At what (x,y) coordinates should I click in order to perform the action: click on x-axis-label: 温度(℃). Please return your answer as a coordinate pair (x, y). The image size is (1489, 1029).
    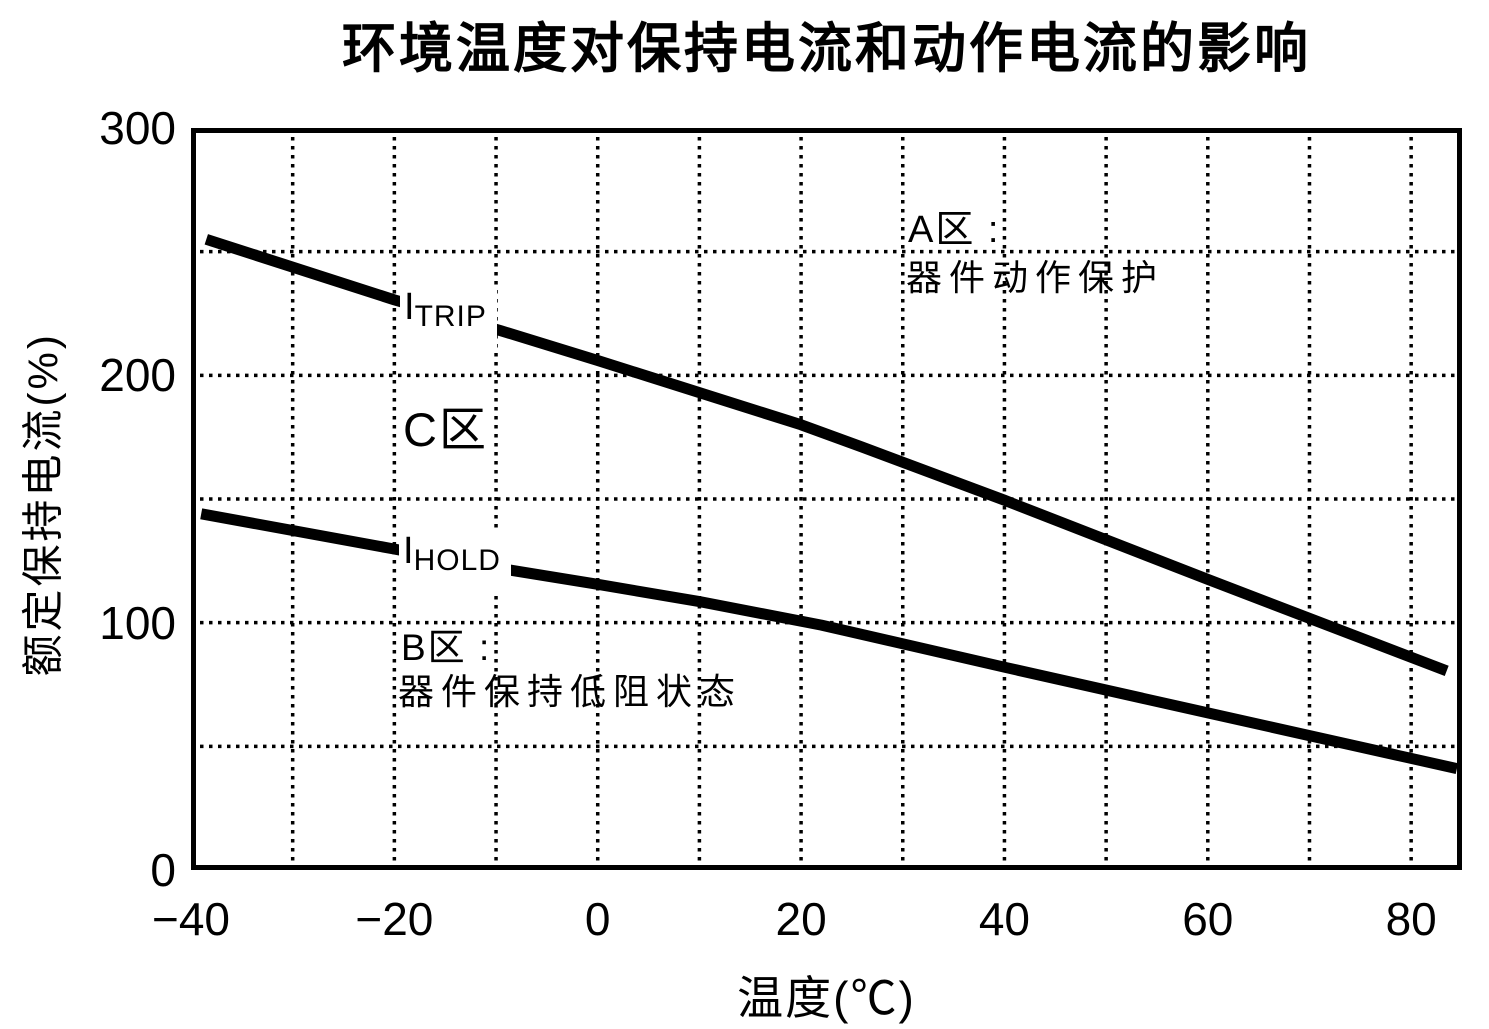
    Looking at the image, I should click on (826, 998).